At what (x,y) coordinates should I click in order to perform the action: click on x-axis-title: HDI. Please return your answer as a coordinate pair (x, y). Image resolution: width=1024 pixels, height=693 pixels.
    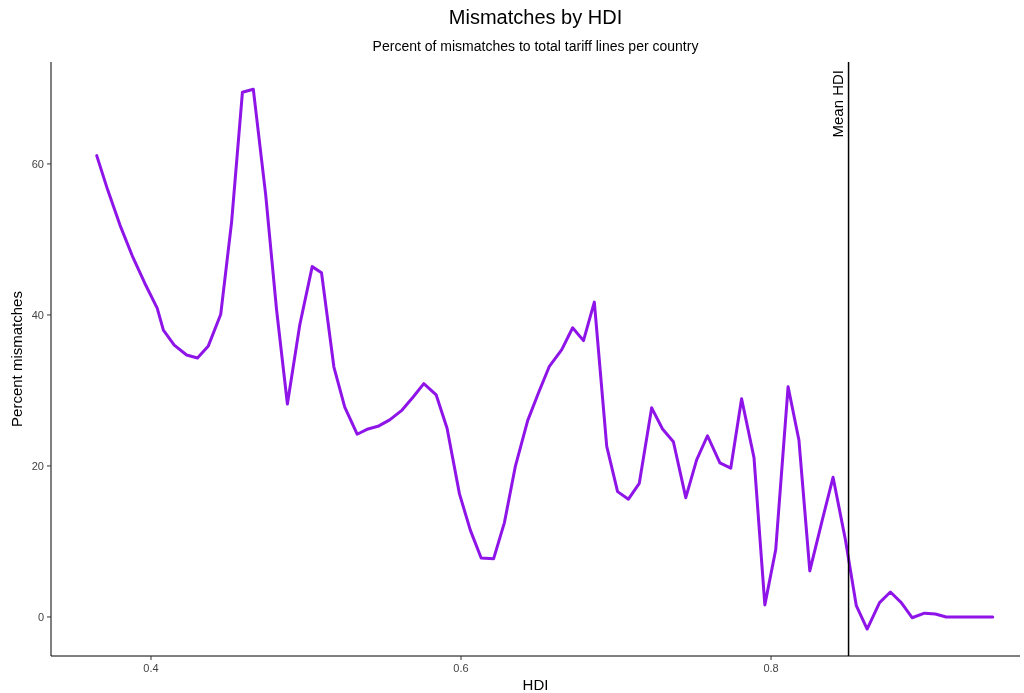
    Looking at the image, I should click on (535, 684).